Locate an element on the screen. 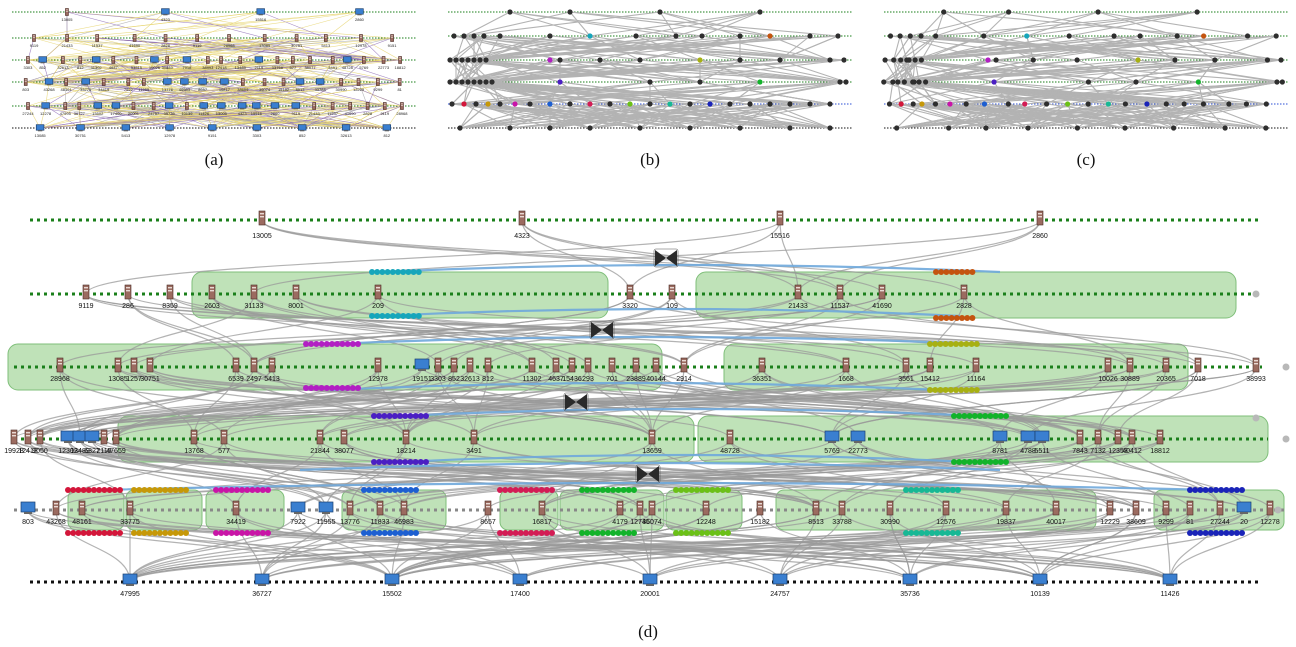 This screenshot has height=647, width=1296. node-label: 6539 is located at coordinates (236, 379).